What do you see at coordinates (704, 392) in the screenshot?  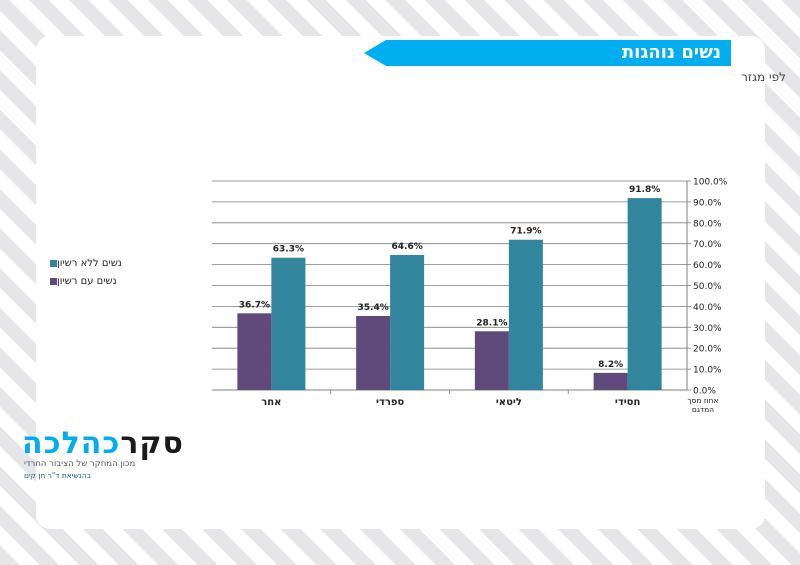 I see `y-tick-label: 0.0%` at bounding box center [704, 392].